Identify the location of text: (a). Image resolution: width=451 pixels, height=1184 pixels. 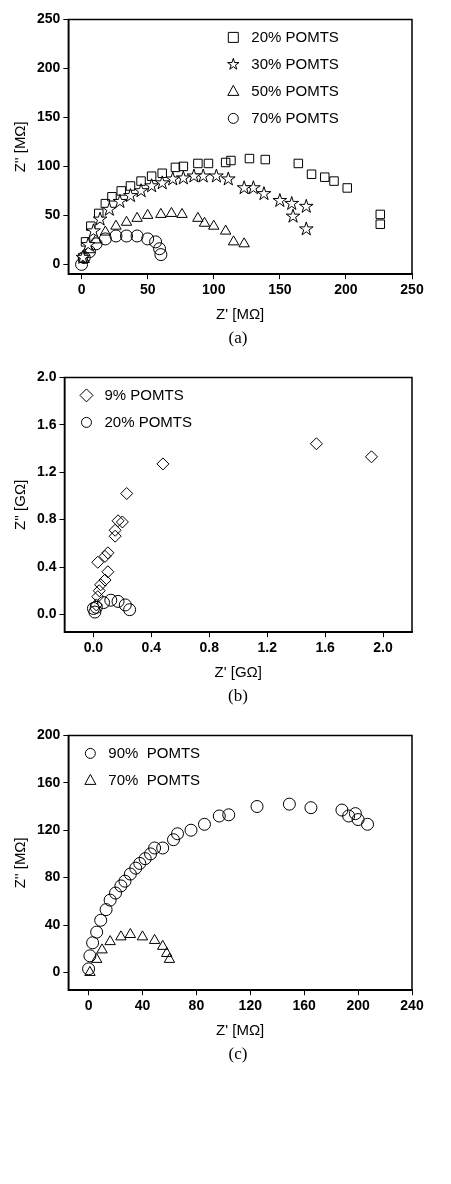
(238, 338).